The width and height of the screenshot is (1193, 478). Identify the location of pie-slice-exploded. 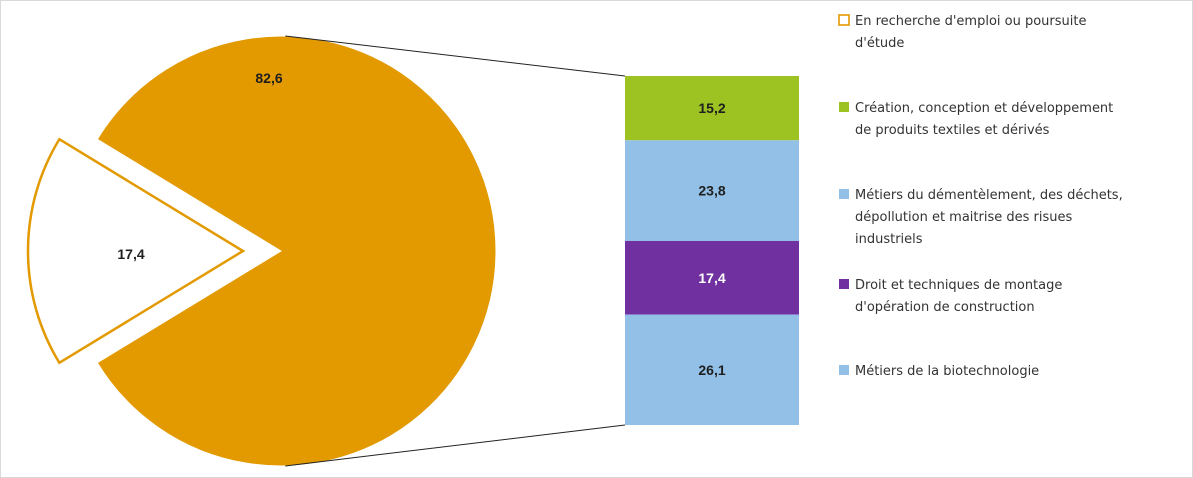
(136, 251).